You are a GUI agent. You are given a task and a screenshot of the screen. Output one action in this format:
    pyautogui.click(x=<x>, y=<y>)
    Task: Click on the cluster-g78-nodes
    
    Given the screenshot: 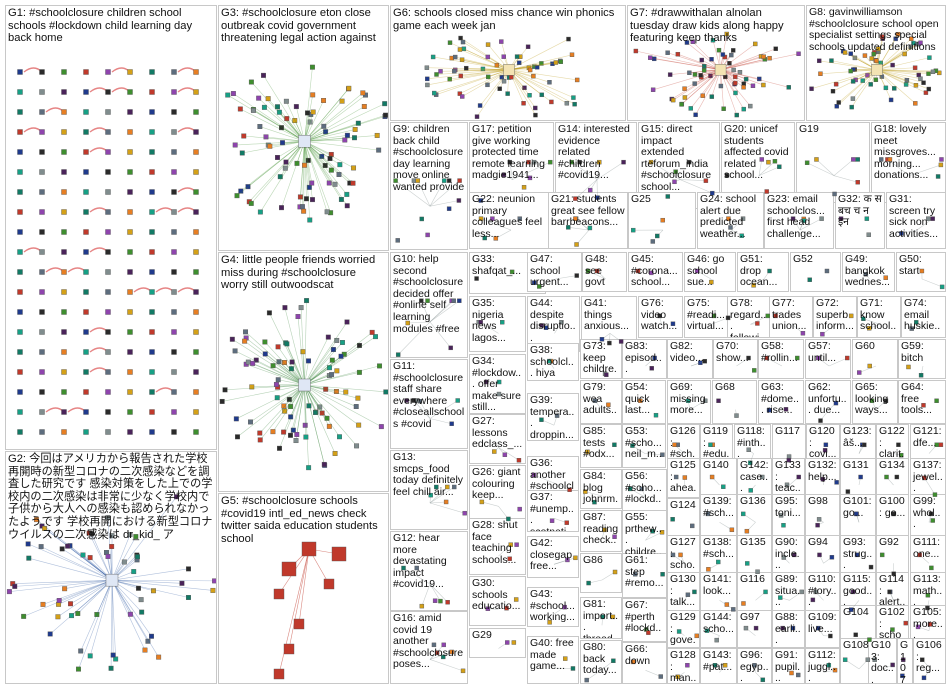 What is the action you would take?
    pyautogui.click(x=760, y=319)
    